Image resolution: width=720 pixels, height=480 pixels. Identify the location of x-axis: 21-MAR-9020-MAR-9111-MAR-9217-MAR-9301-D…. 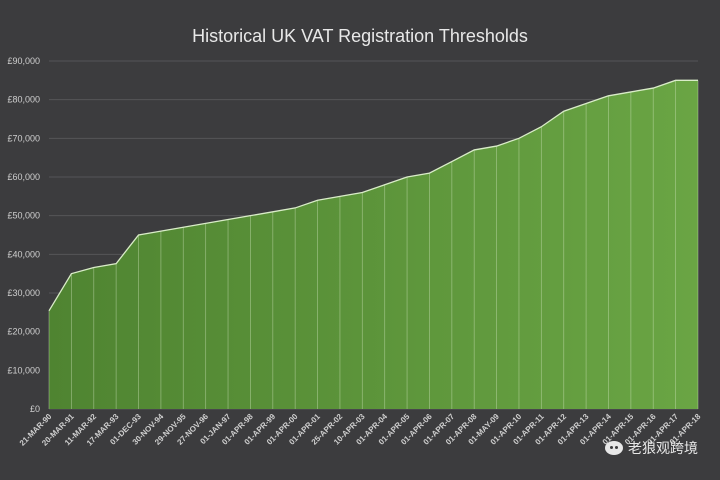
(360, 430).